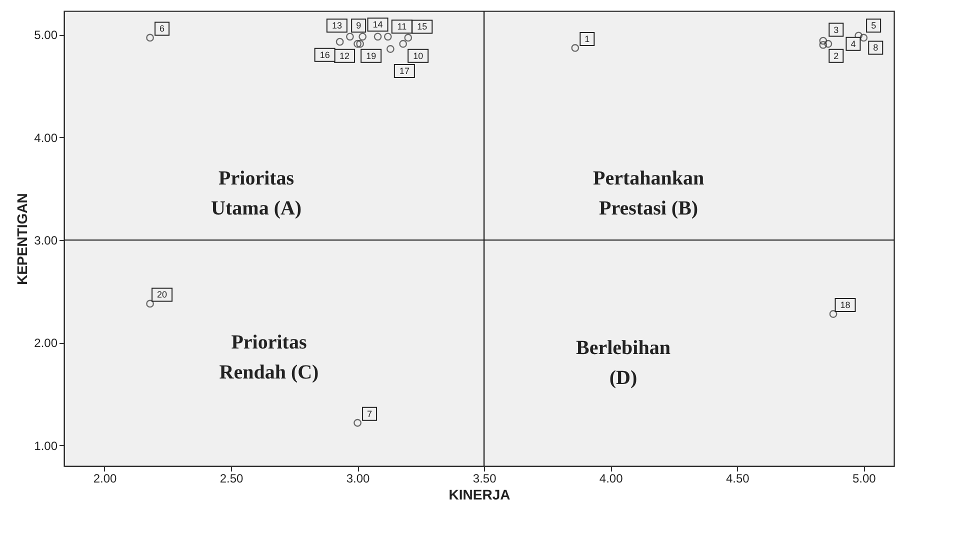 The image size is (954, 545). I want to click on annotation: 16, so click(325, 55).